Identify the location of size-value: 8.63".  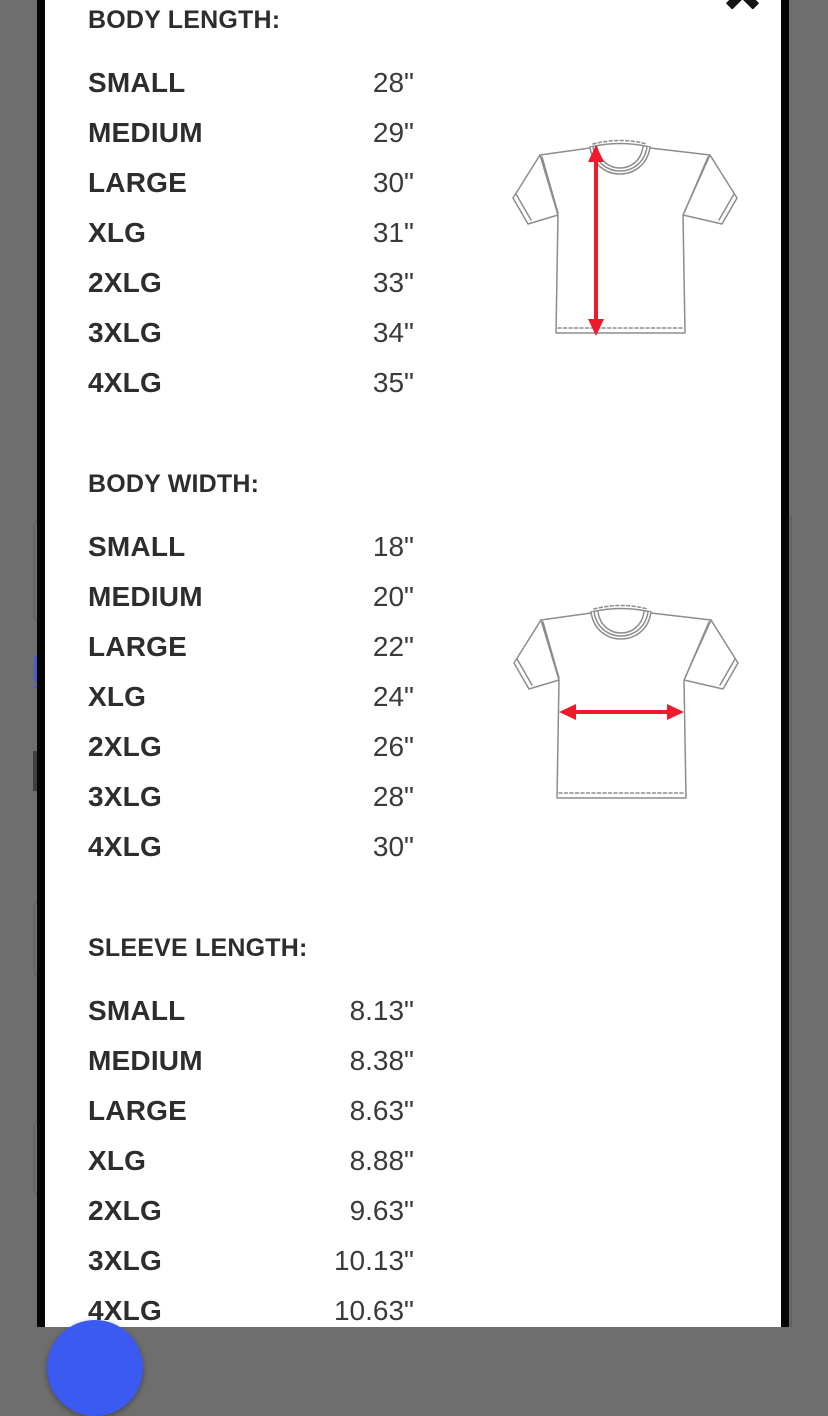
(381, 1110).